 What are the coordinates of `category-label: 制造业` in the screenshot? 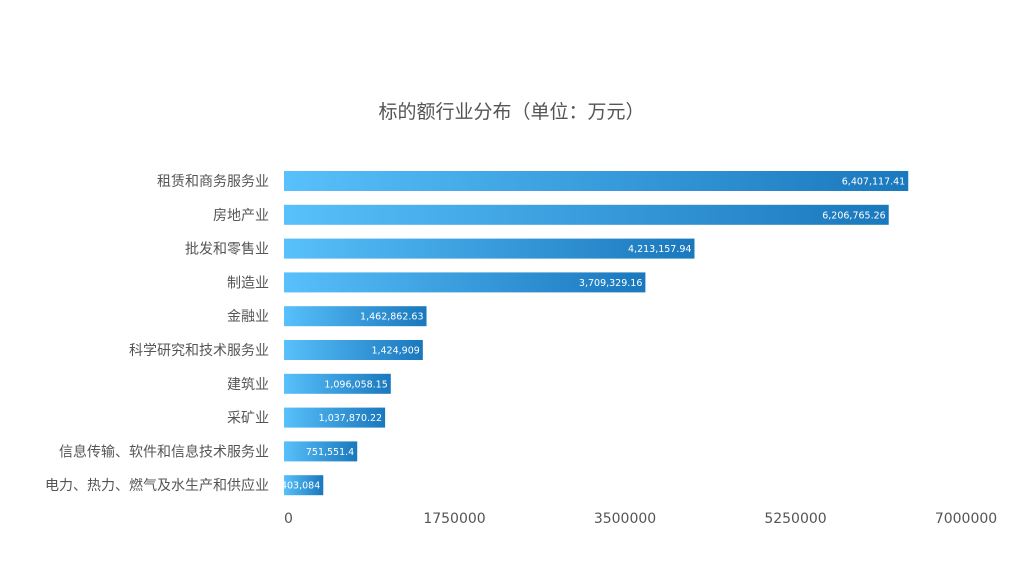 It's located at (248, 283).